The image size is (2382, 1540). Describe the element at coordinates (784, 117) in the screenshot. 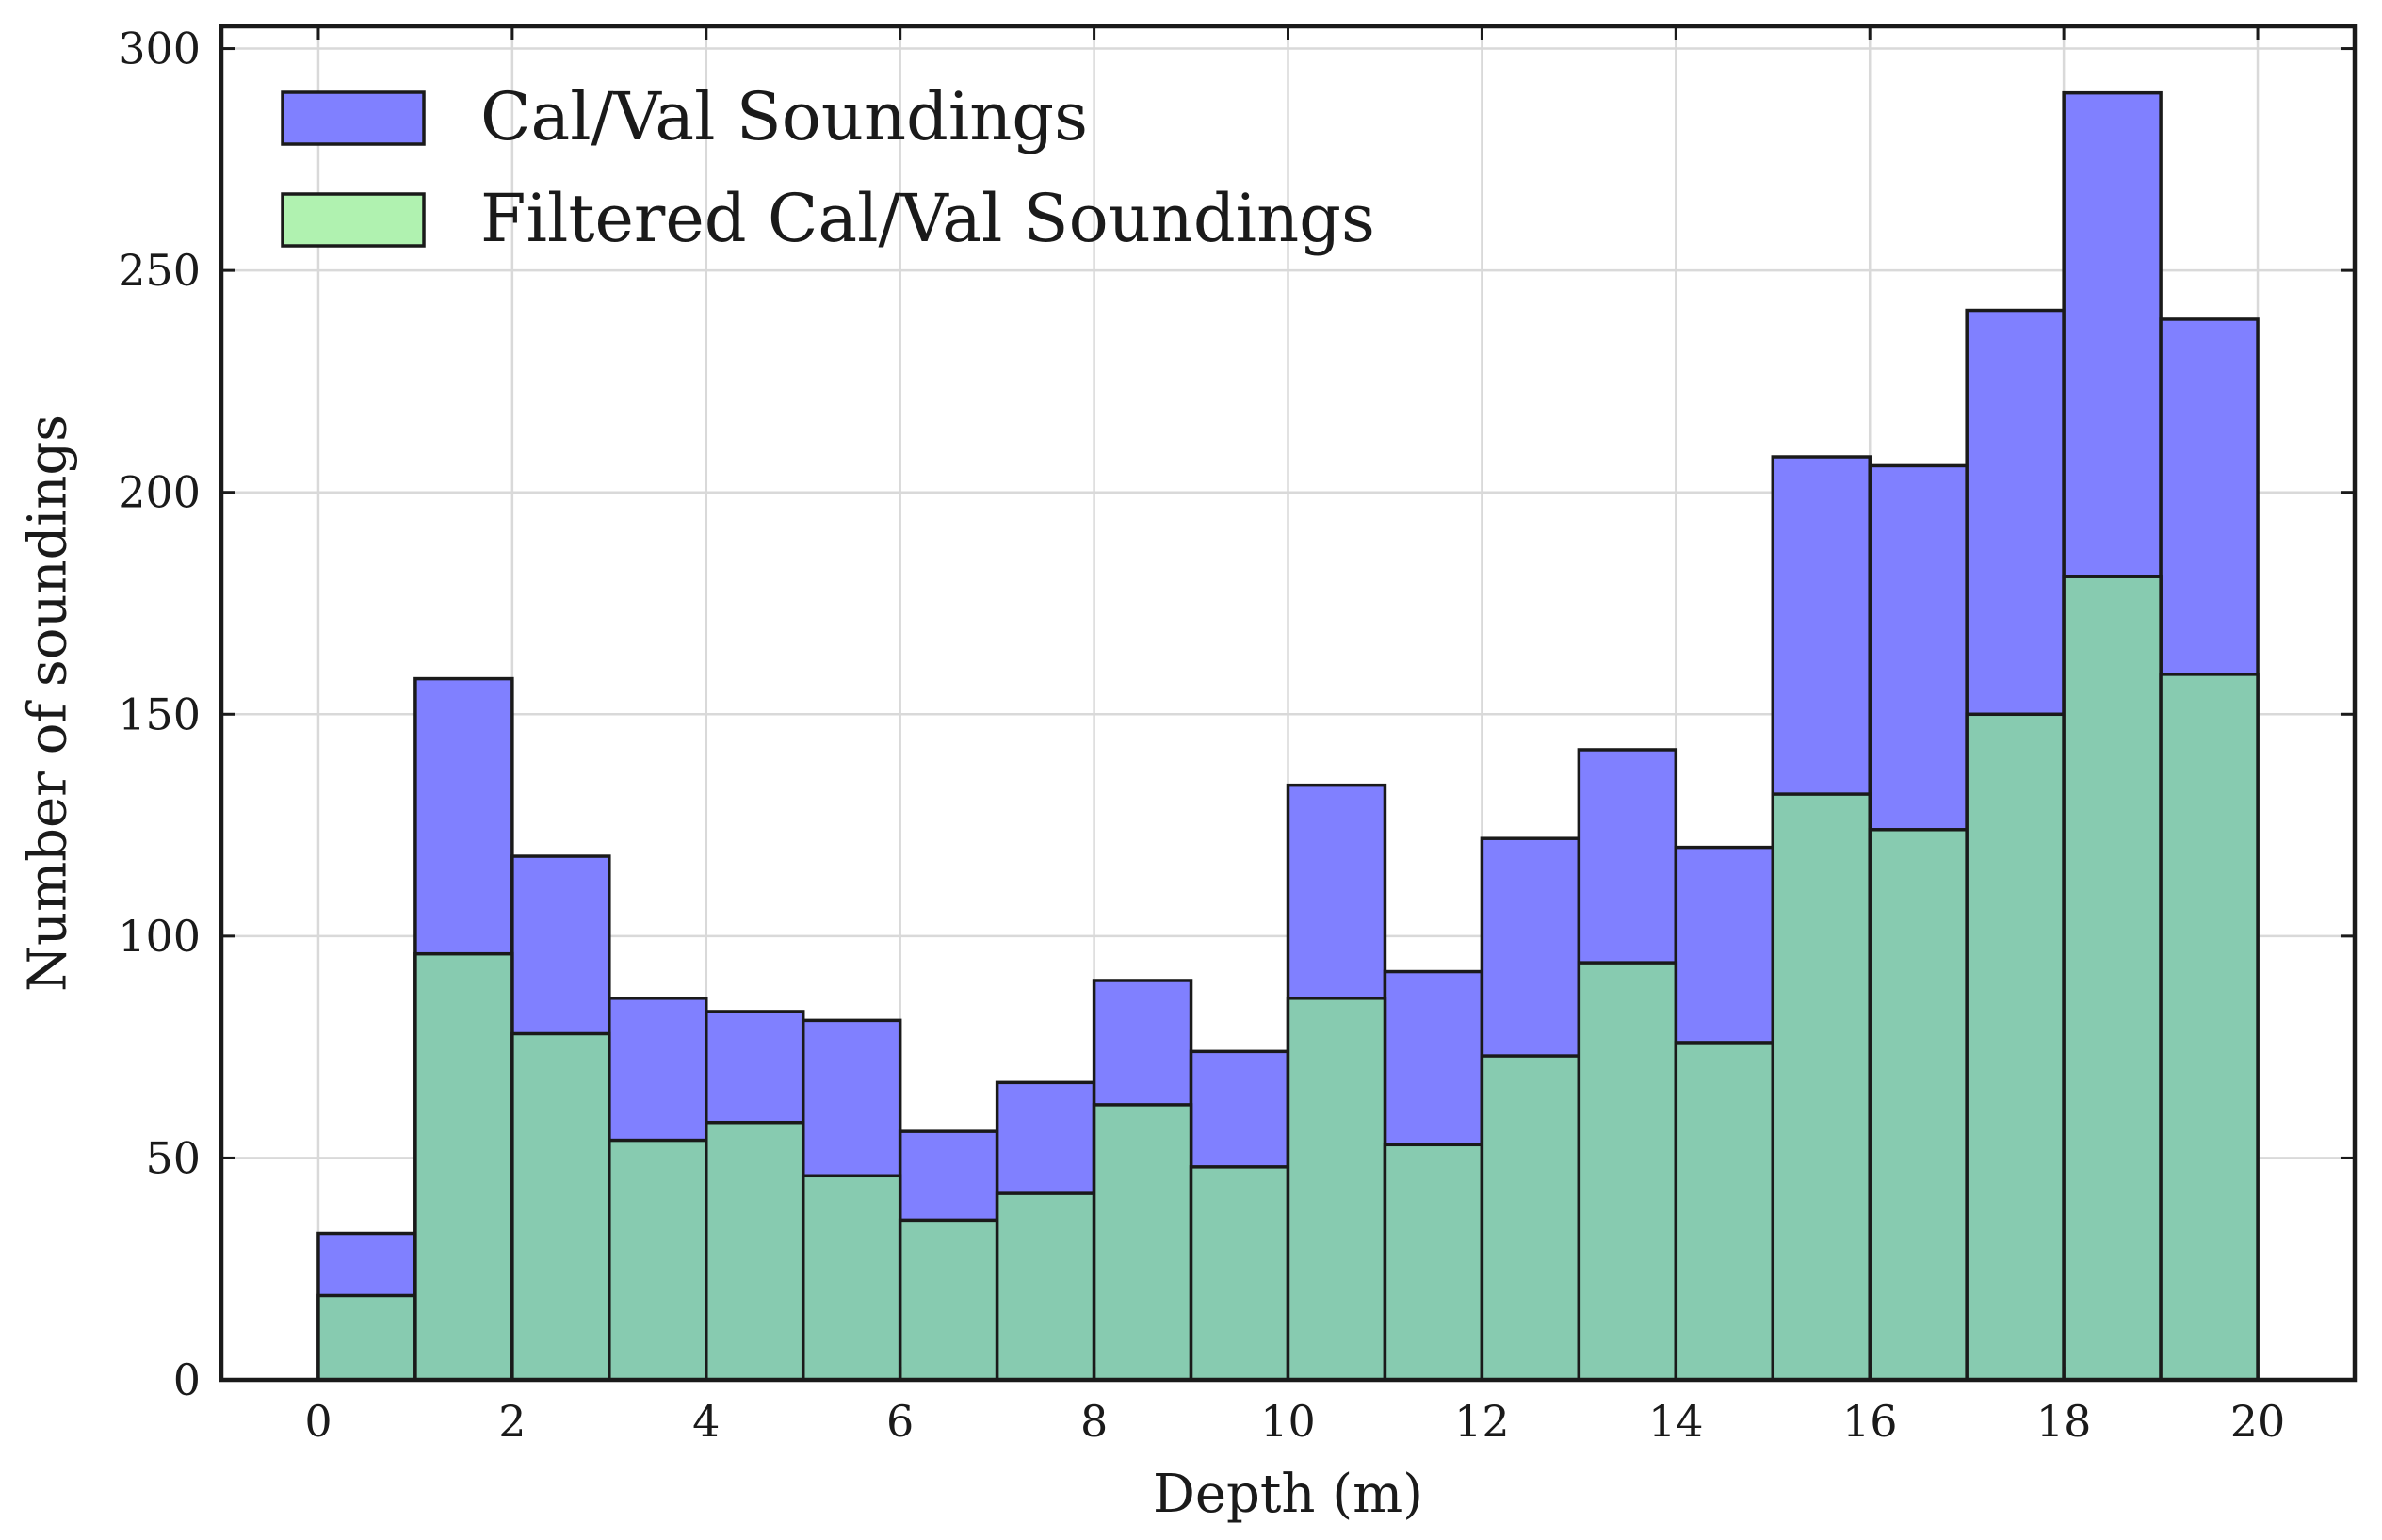

I see `legend-label-0: Cal/Val Soundings` at that location.